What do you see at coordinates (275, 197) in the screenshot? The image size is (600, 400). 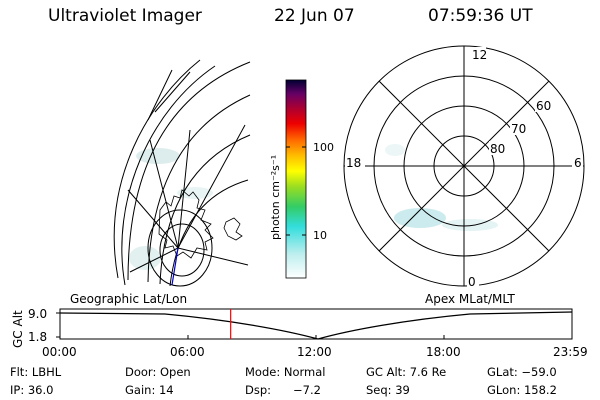 I see `color-bar-label: photon cm⁻²s⁻¹` at bounding box center [275, 197].